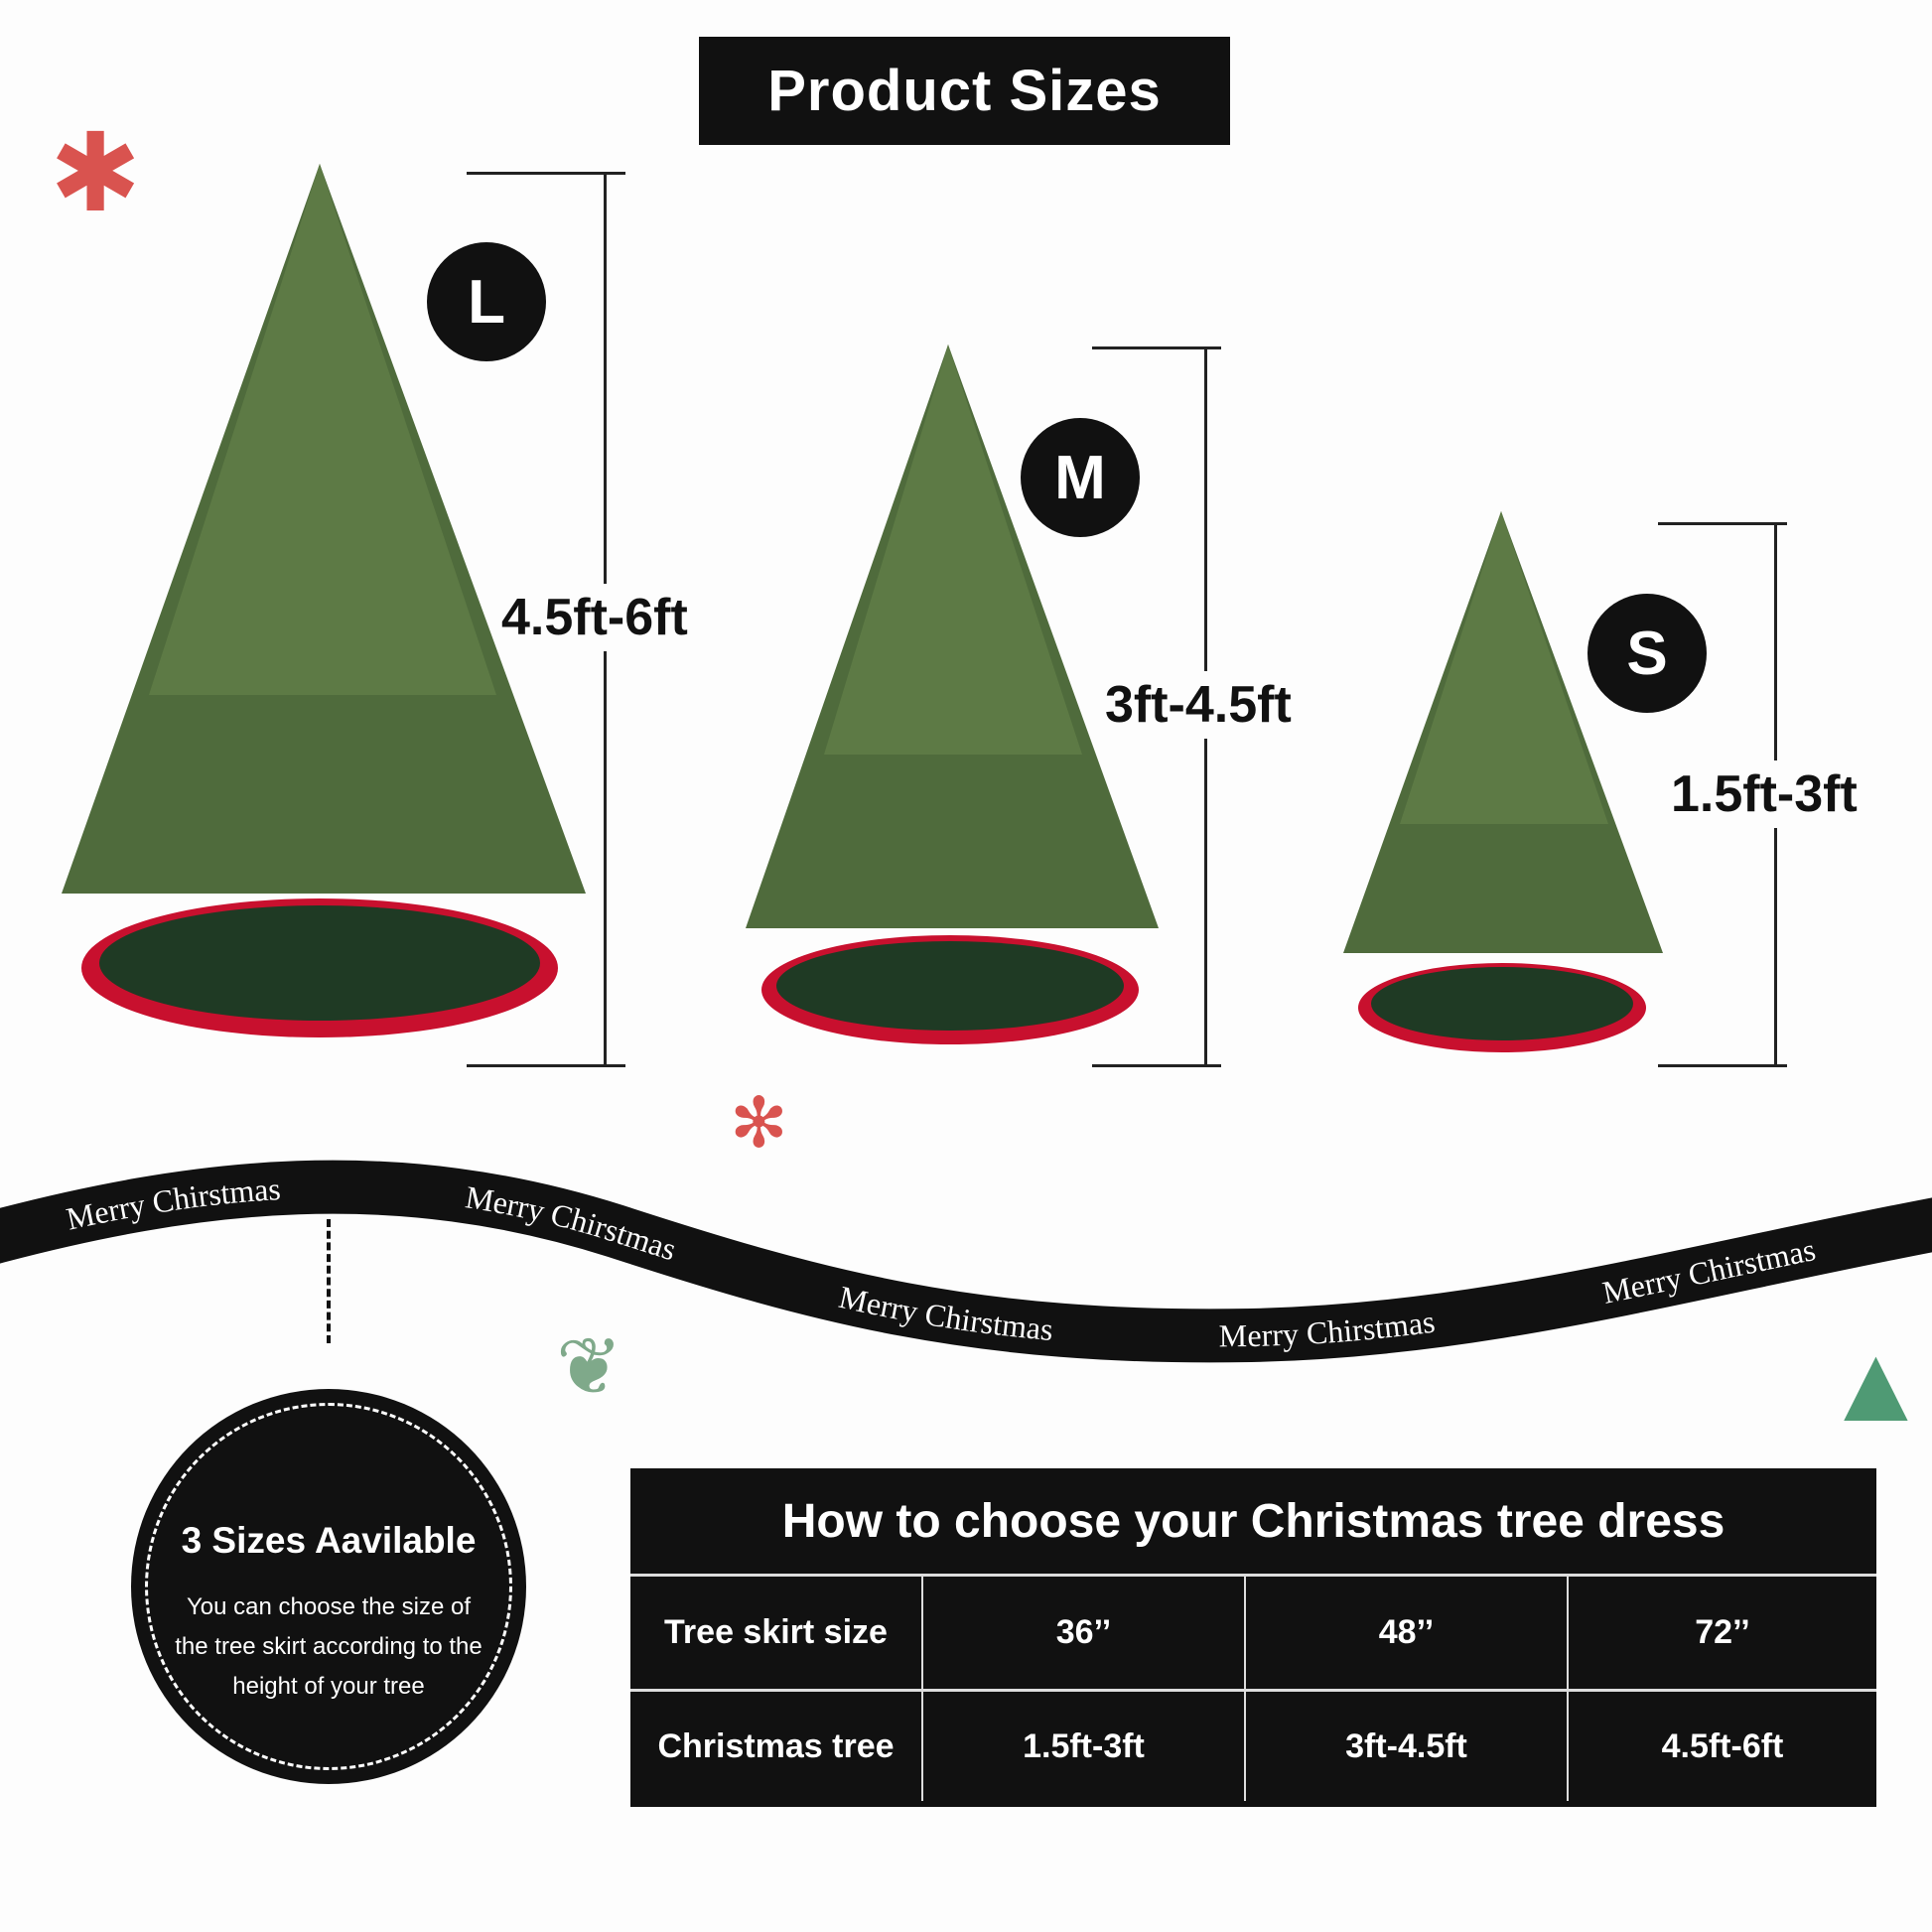 The width and height of the screenshot is (1932, 1932). I want to click on dashed-border, so click(328, 1587).